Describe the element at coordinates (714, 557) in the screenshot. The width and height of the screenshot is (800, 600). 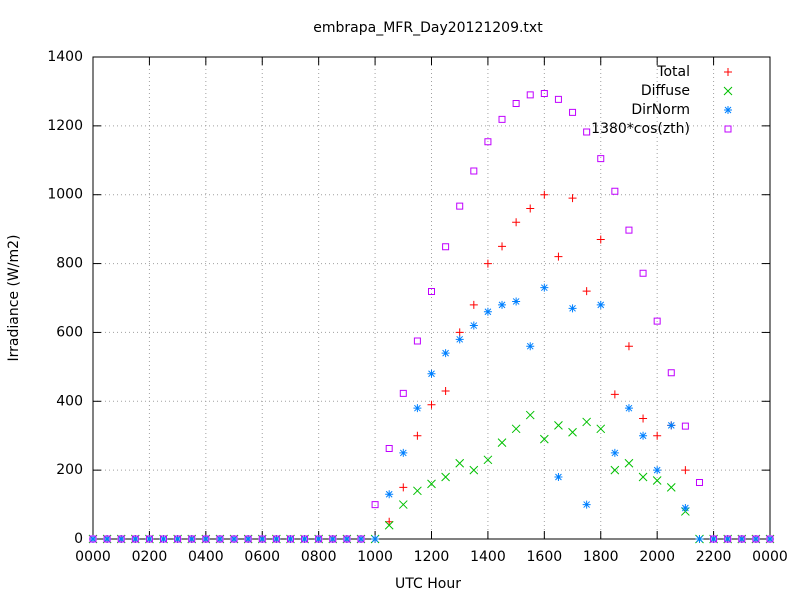
I see `x-tick-label: 2200` at that location.